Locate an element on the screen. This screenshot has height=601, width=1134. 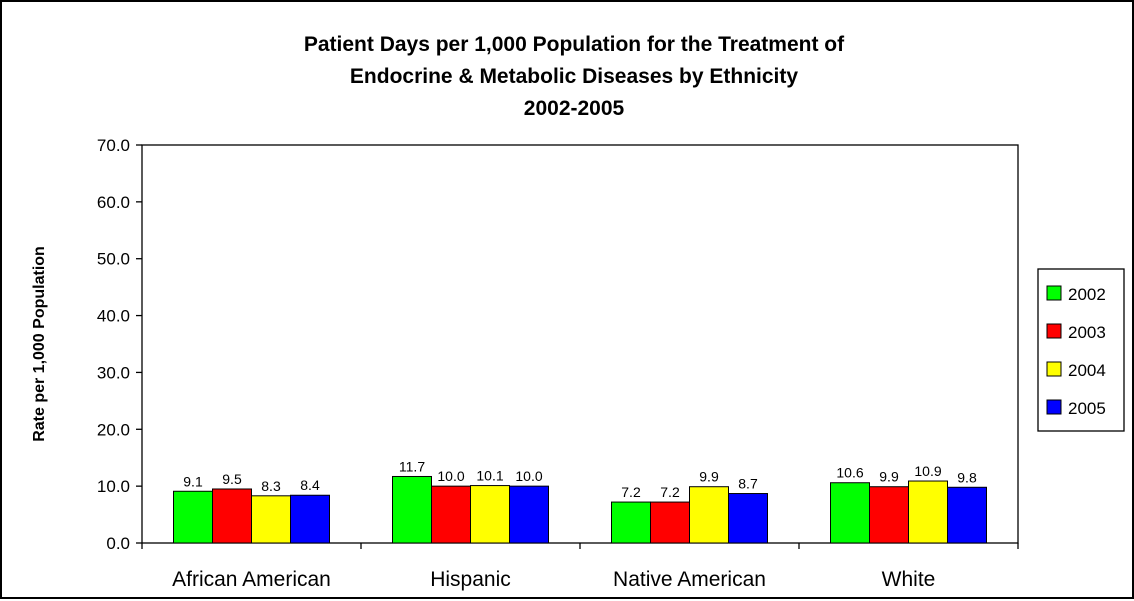
data-label: 9.1 is located at coordinates (193, 481).